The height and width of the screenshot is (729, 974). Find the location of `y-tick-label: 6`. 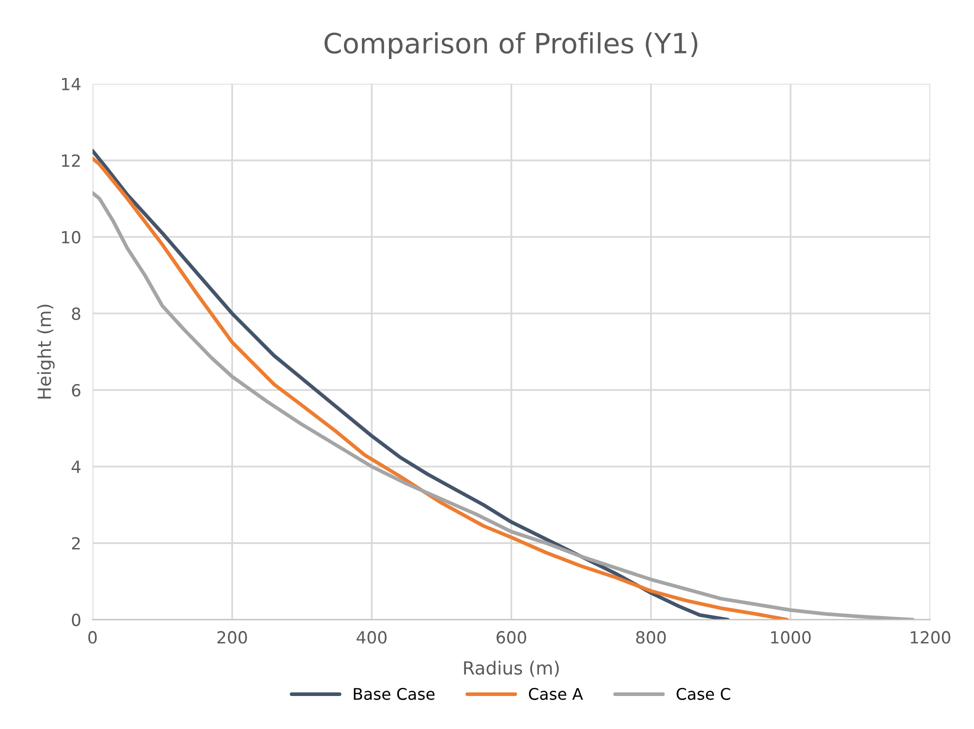

y-tick-label: 6 is located at coordinates (76, 390).